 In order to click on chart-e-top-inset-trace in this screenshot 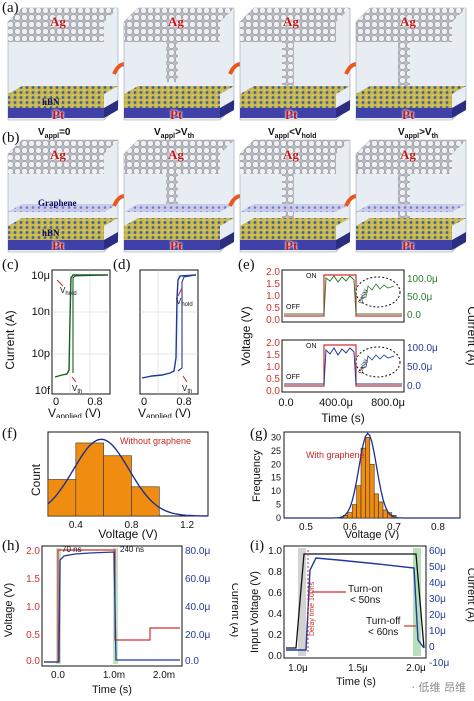, I will do `click(377, 291)`.